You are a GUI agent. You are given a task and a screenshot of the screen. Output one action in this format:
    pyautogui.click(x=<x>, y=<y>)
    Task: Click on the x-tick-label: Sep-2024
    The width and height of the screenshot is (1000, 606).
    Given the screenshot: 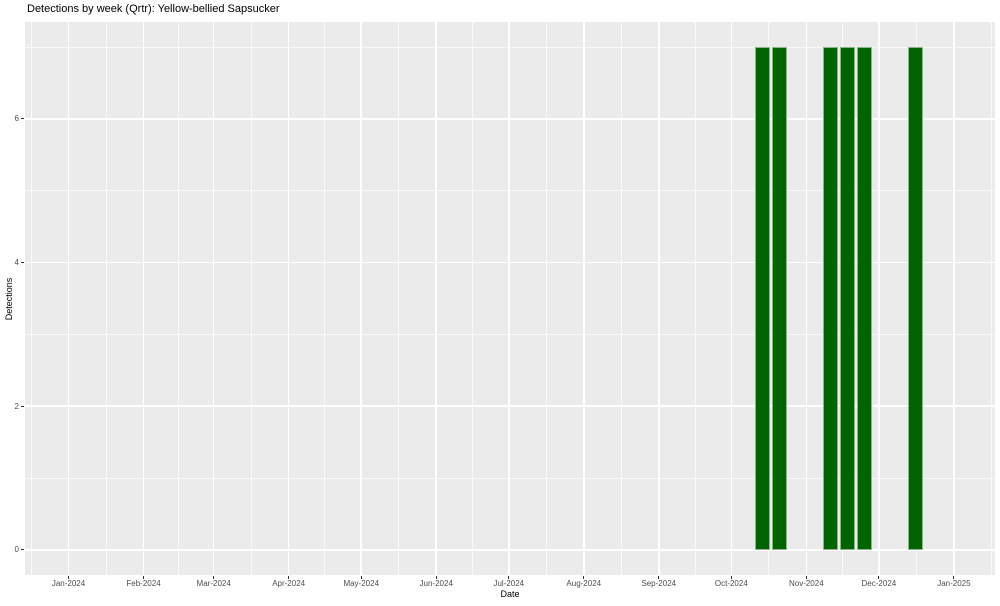 What is the action you would take?
    pyautogui.click(x=659, y=583)
    